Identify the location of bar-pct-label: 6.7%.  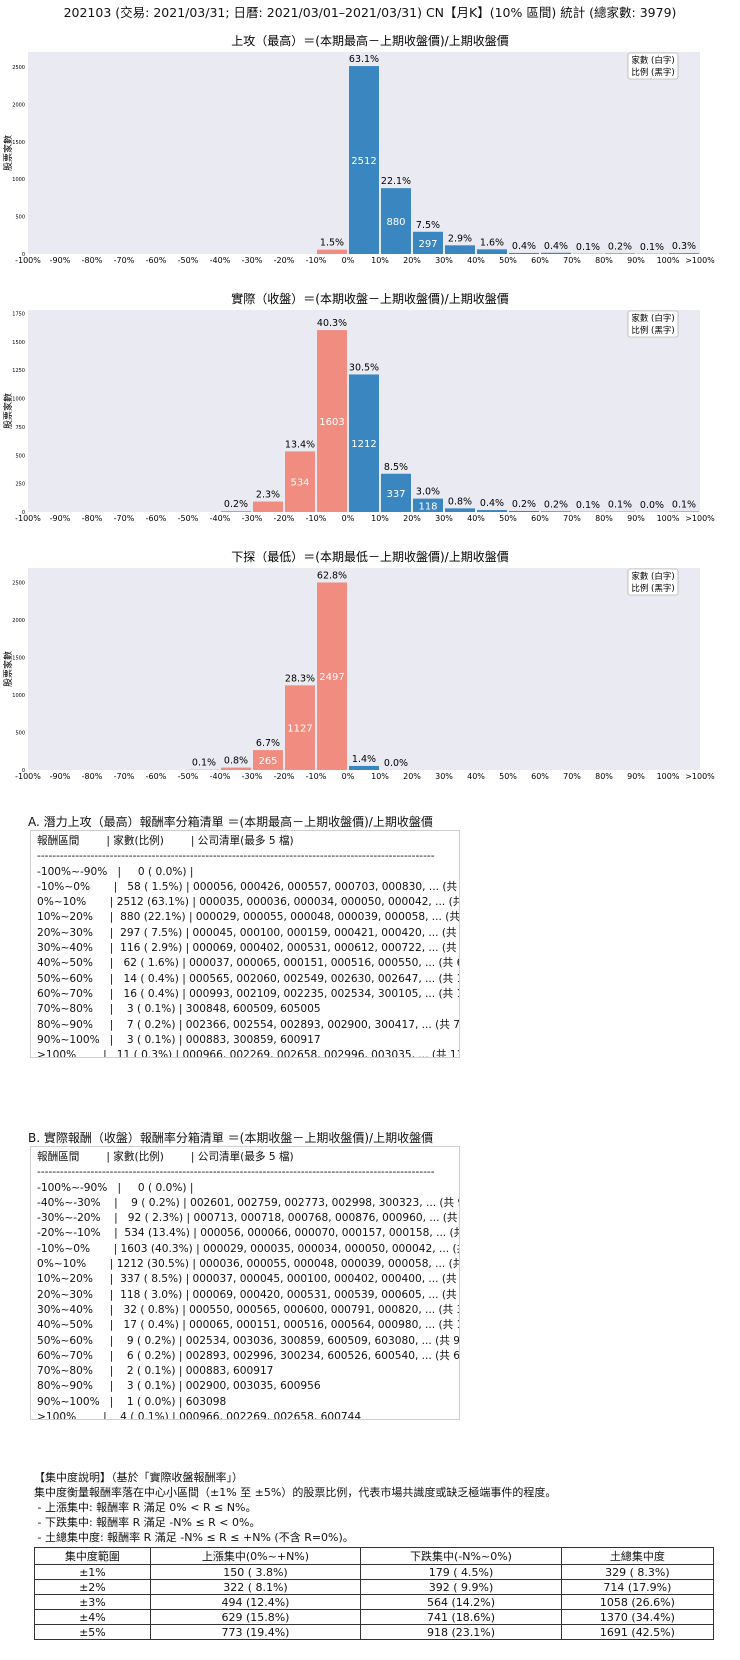
(268, 743).